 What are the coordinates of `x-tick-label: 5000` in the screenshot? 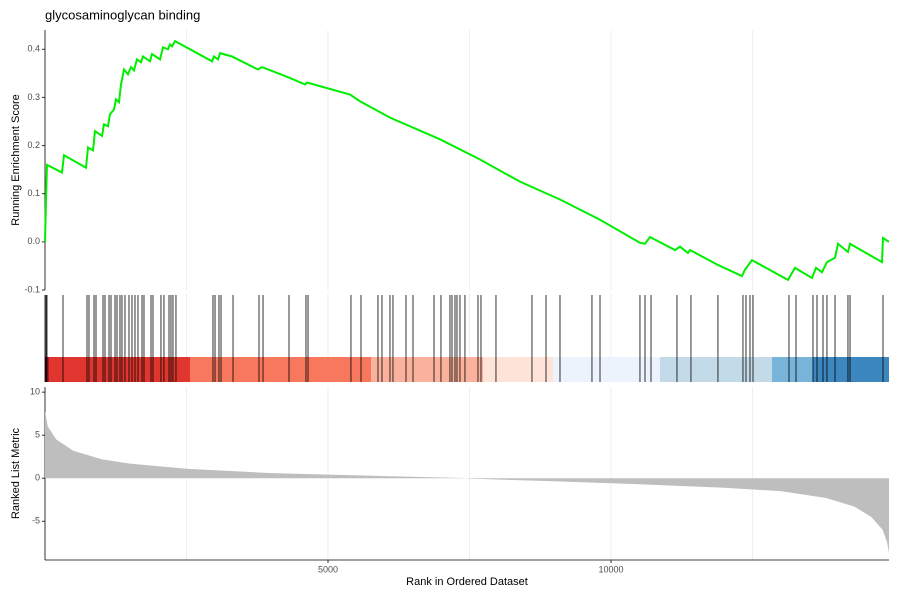 It's located at (328, 569).